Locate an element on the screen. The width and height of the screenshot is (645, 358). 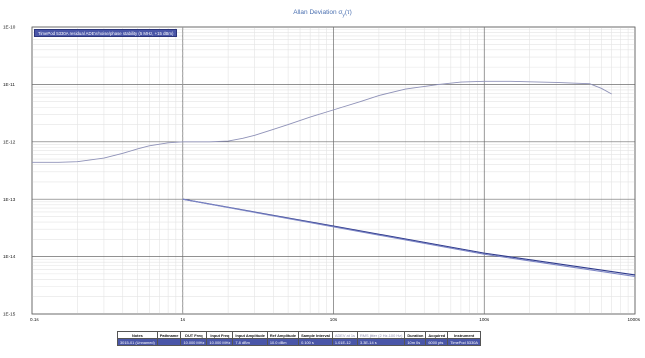
header-input-amplitude: Input Amplitude is located at coordinates (250, 335).